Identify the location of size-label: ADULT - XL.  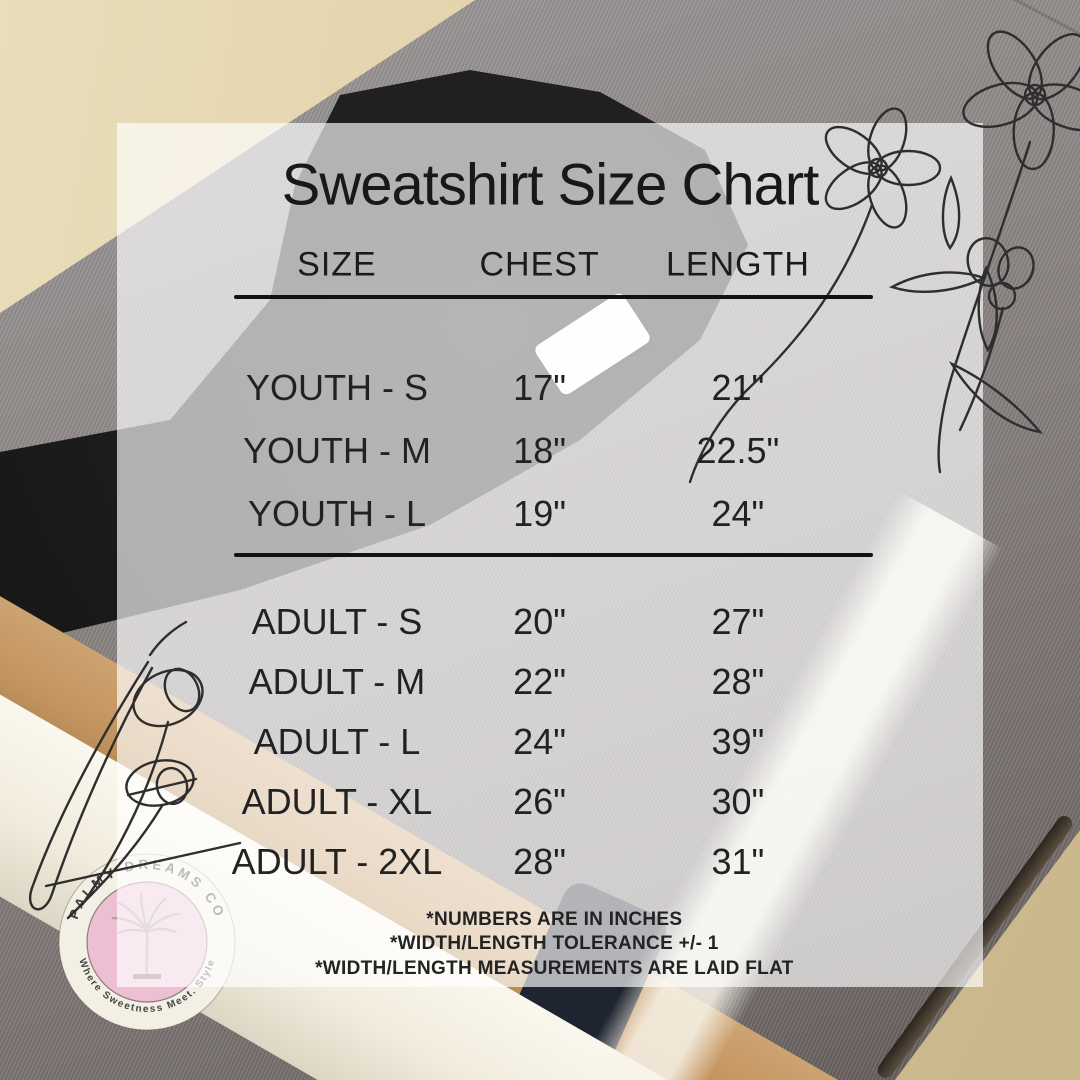
(337, 801).